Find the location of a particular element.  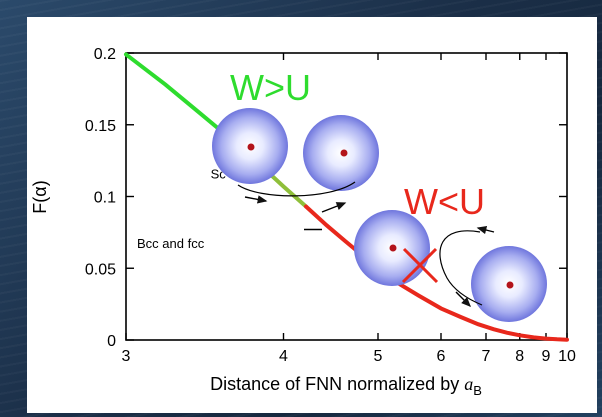

y-tick-label: 0.15 is located at coordinates (100, 126).